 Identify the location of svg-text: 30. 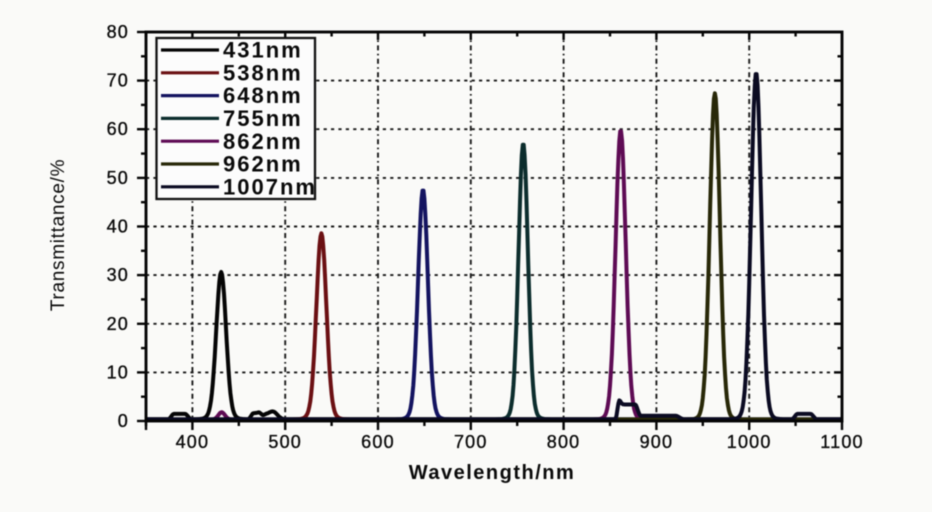
(118, 275).